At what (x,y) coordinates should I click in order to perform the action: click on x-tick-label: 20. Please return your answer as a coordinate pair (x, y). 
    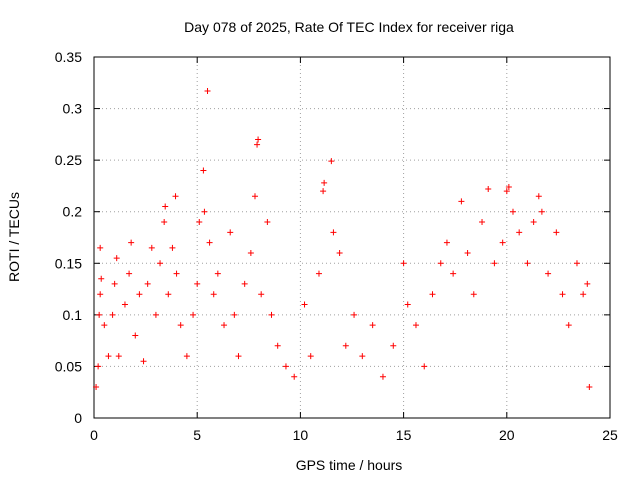
    Looking at the image, I should click on (507, 435).